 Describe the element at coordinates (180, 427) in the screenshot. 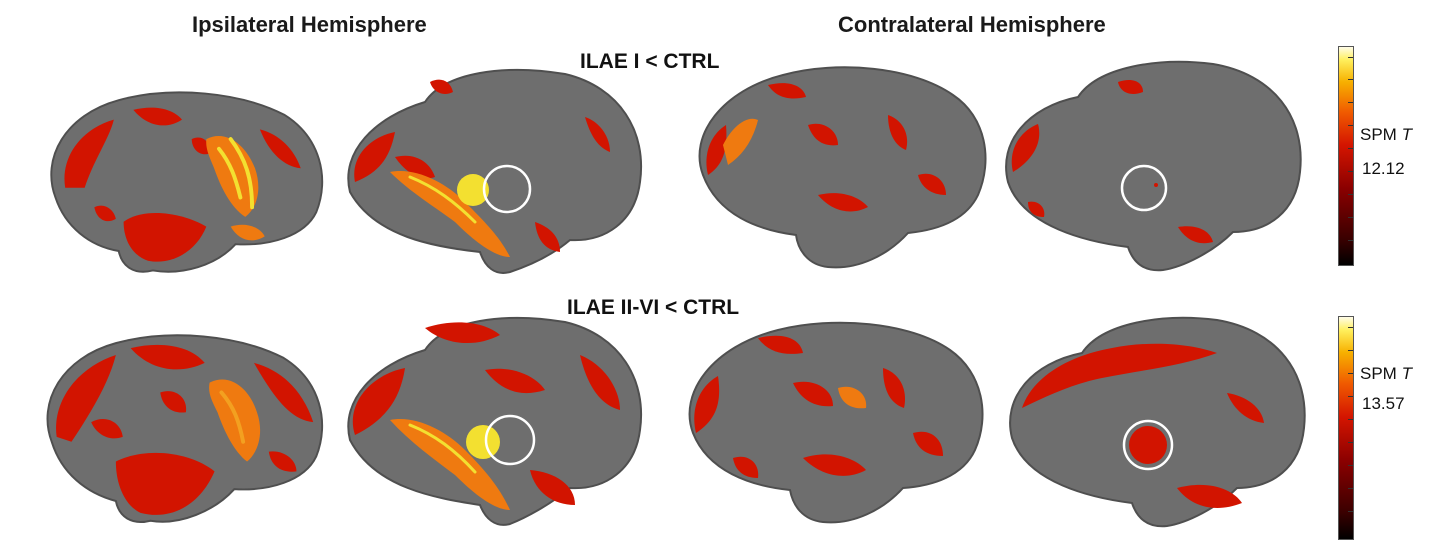

I see `brain-ipsi-lateral-row2` at that location.